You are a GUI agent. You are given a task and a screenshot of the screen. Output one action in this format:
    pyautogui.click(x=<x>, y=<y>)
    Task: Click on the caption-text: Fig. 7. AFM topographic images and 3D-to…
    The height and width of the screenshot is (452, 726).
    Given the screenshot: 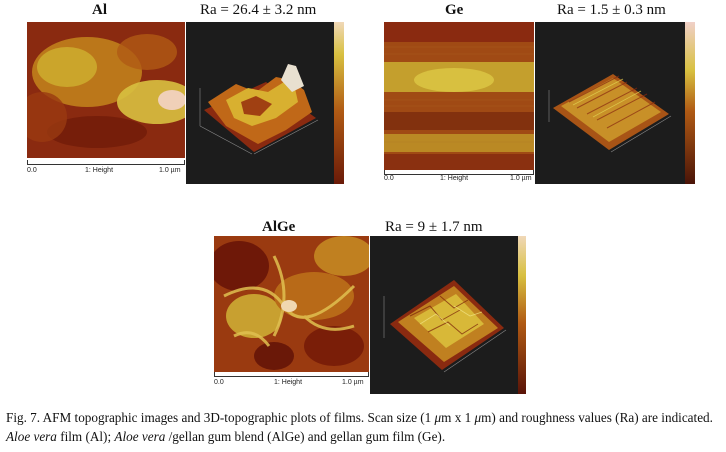 What is the action you would take?
    pyautogui.click(x=220, y=417)
    